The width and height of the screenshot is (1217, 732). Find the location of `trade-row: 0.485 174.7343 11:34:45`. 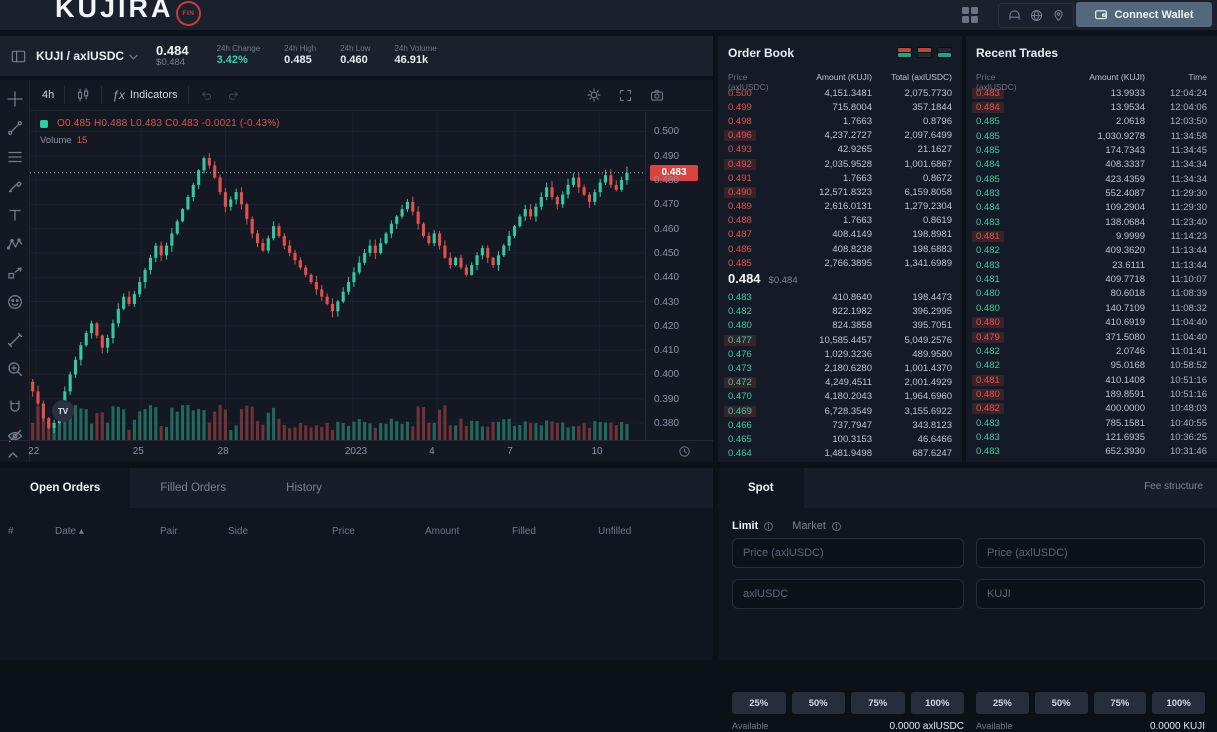

trade-row: 0.485 174.7343 11:34:45 is located at coordinates (1091, 150).